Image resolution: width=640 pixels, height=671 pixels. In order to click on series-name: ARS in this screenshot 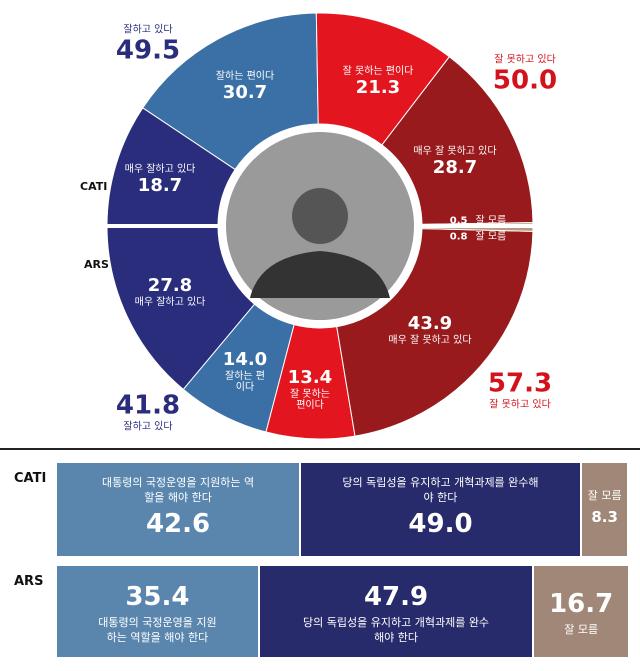, I will do `click(96, 264)`.